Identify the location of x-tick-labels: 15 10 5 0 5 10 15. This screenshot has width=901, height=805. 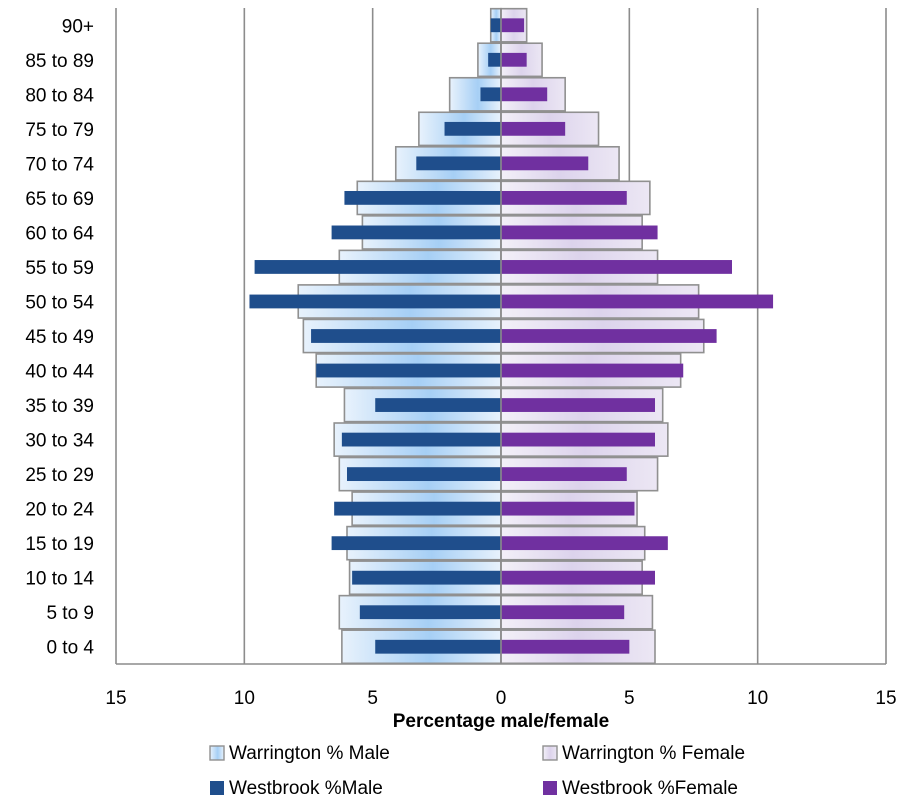
(500, 698).